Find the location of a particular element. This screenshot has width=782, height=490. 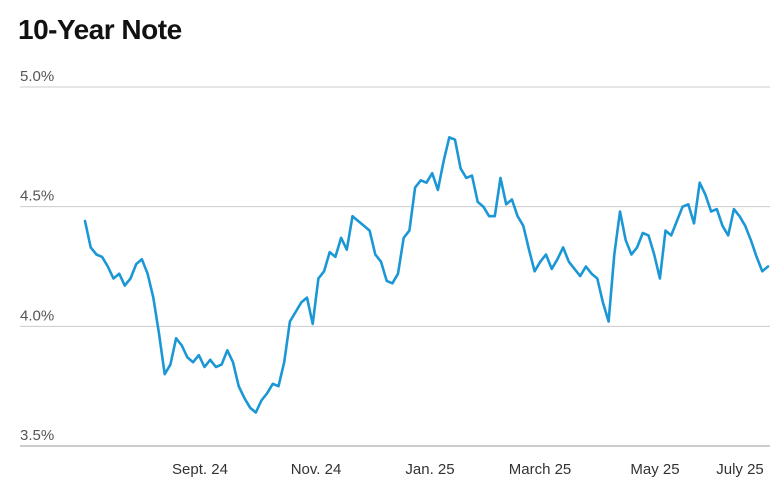

x-tick-label: Sept. 24 is located at coordinates (200, 469).